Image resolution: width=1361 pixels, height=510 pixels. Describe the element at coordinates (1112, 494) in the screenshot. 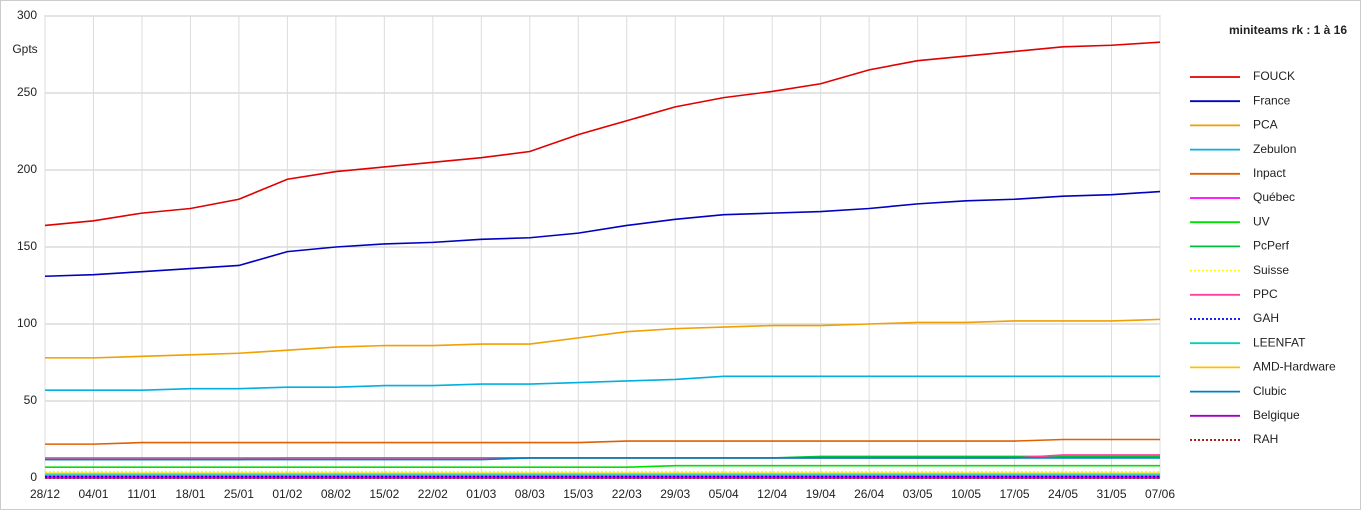

I see `x-tick-label: 31/05` at that location.